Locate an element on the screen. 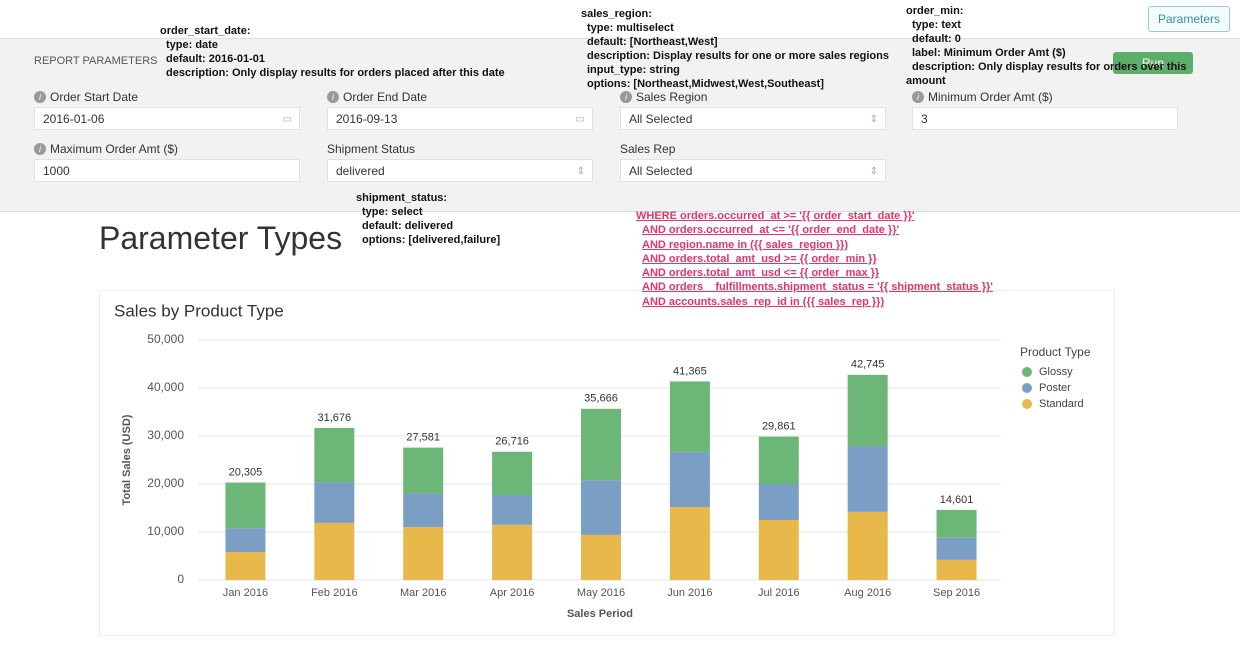 The width and height of the screenshot is (1240, 651). field-label-text: Shipment Status is located at coordinates (371, 149).